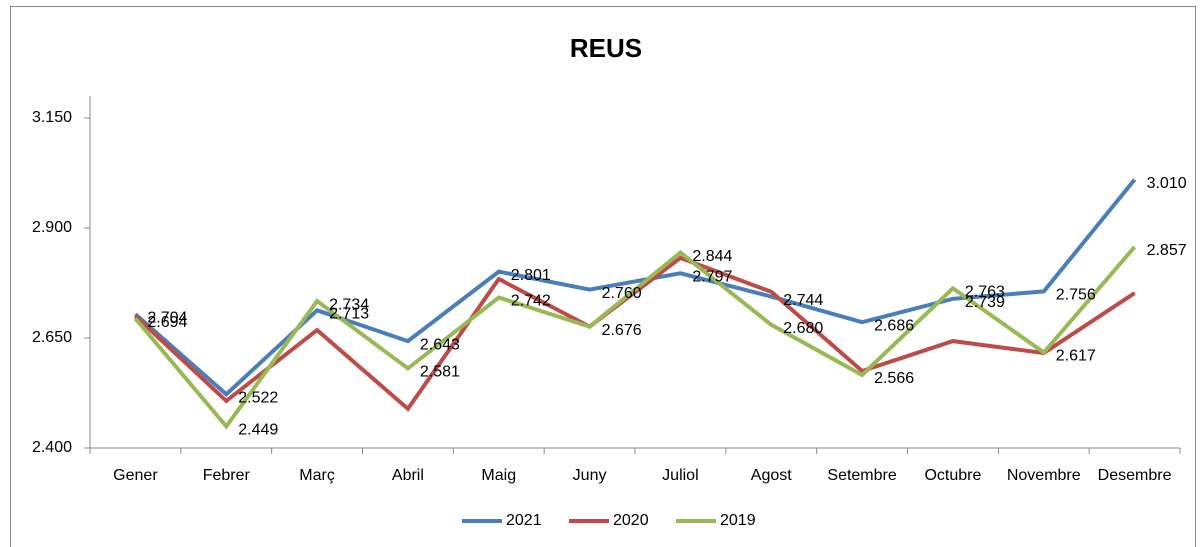  What do you see at coordinates (1135, 475) in the screenshot?
I see `x-tick-label: Desembre` at bounding box center [1135, 475].